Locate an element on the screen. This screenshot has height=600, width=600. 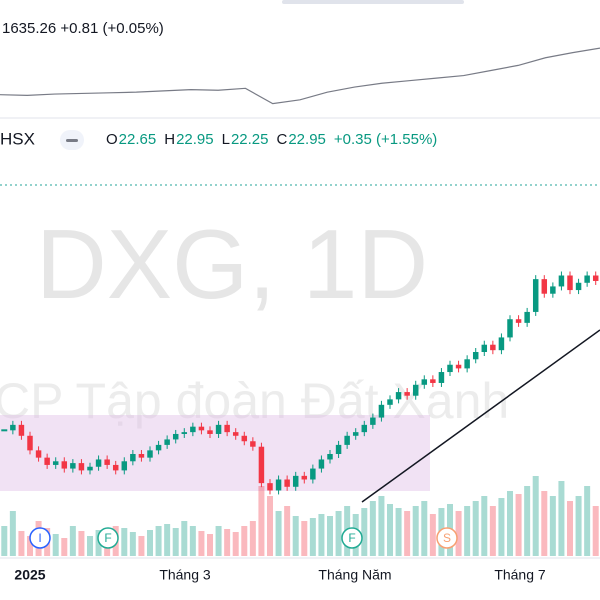
ohlc-value: 22.95 is located at coordinates (195, 139).